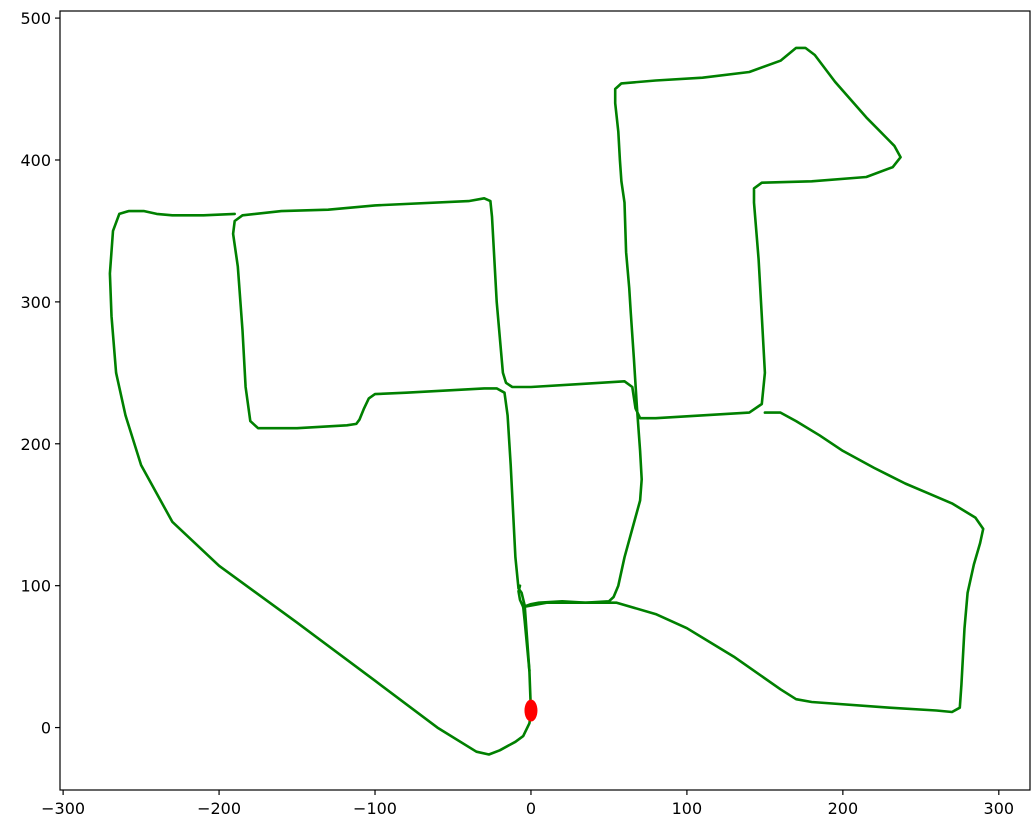 This screenshot has width=1033, height=822. I want to click on y-tick-label: 300, so click(35, 302).